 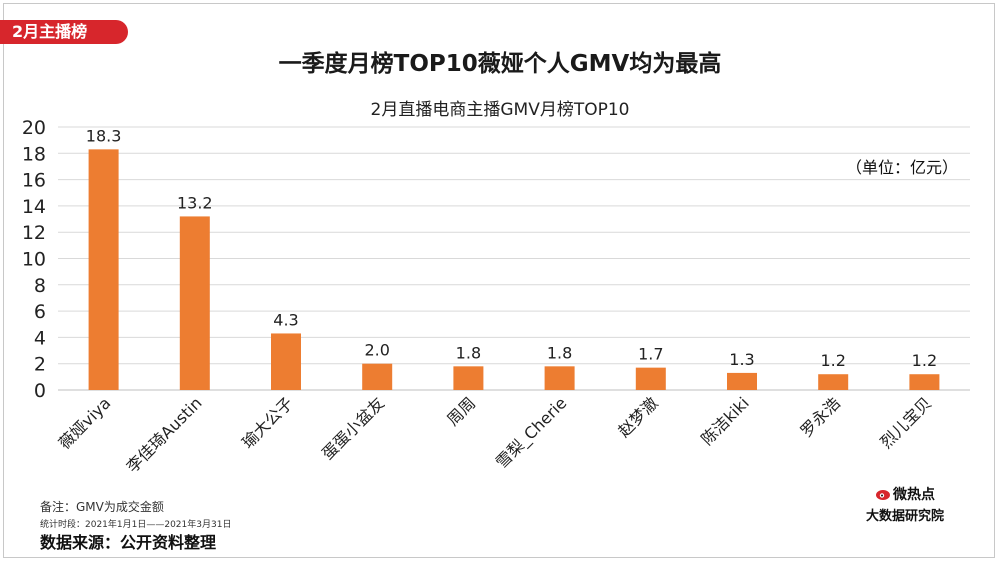 What do you see at coordinates (500, 110) in the screenshot?
I see `chart-subtitle: 2月直播电商主播GMV月榜TOP10` at bounding box center [500, 110].